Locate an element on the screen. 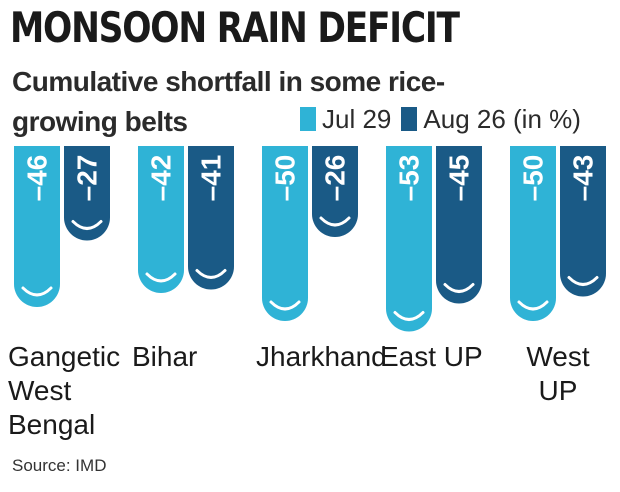 The image size is (620, 492). legend: Jul 29 Aug 26 (in %) is located at coordinates (445, 119).